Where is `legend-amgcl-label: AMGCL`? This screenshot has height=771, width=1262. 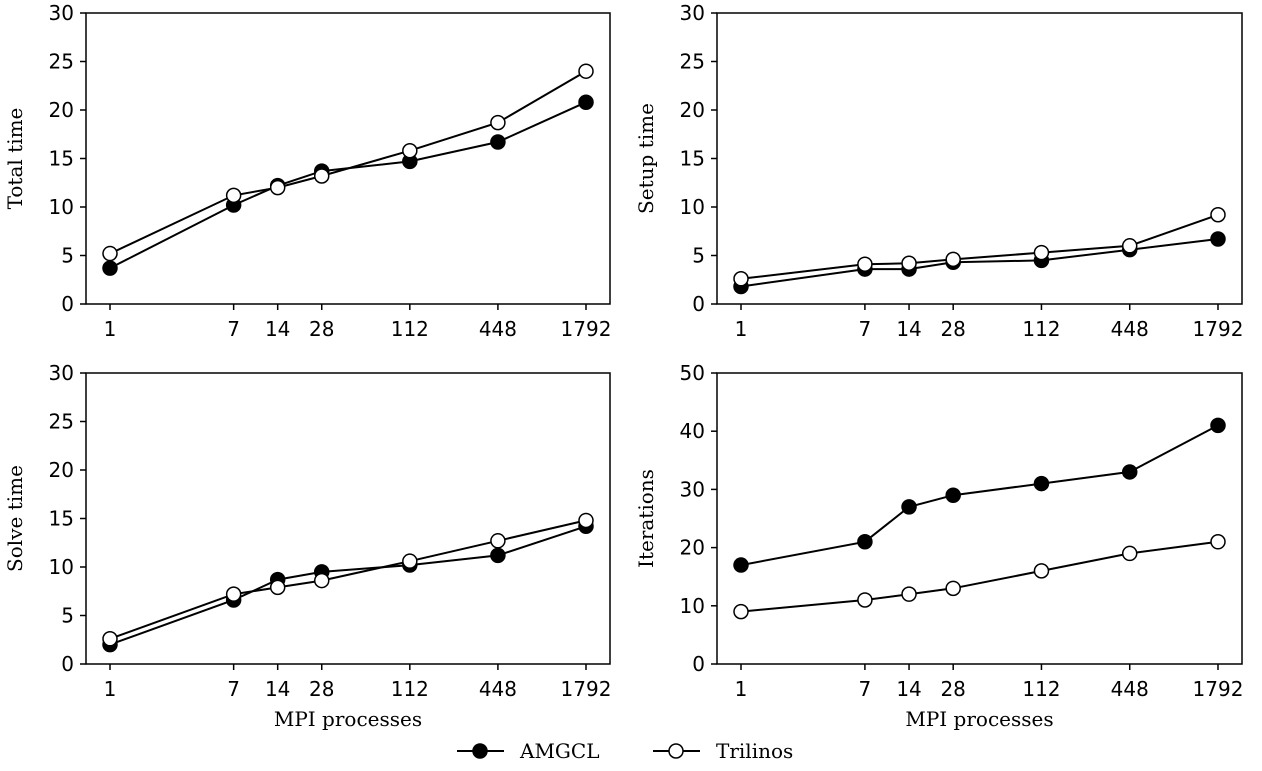
legend-amgcl-label: AMGCL is located at coordinates (559, 751).